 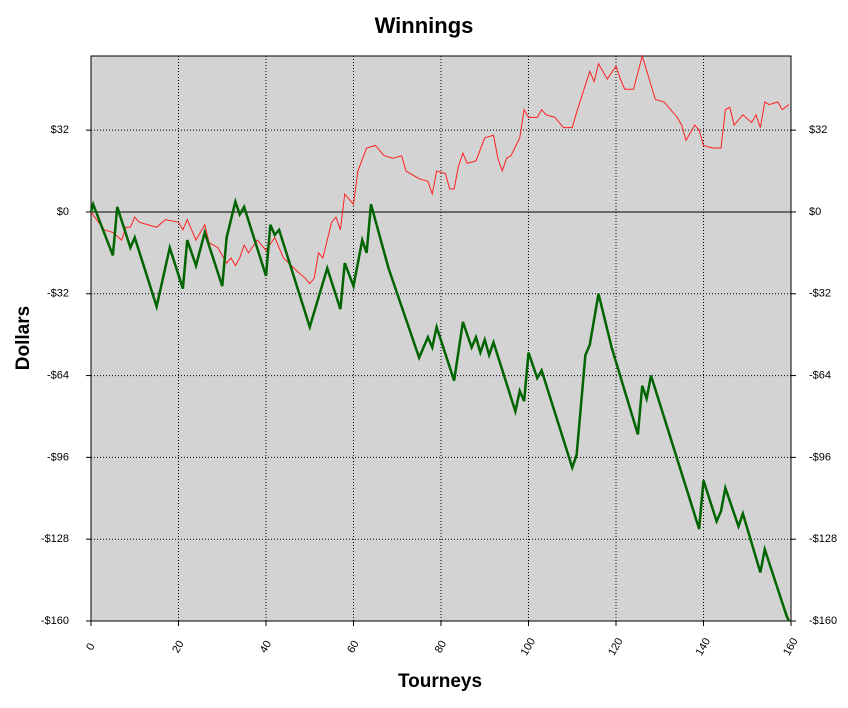 I want to click on y-tick-label: -$96, so click(x=58, y=457).